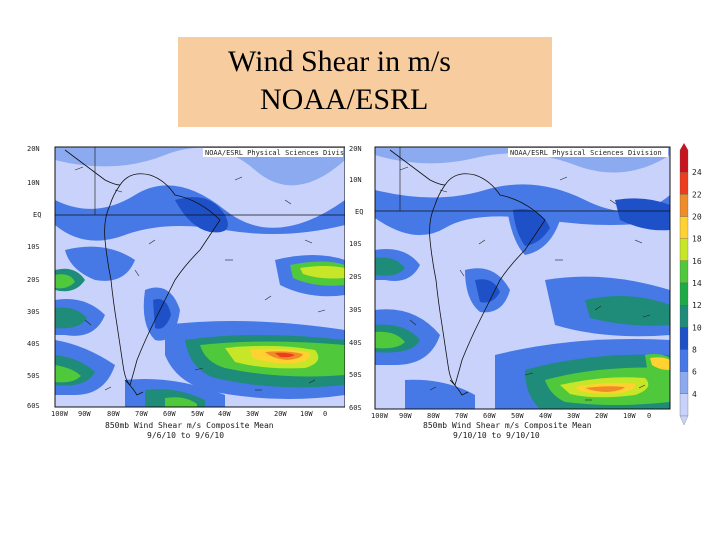 The width and height of the screenshot is (720, 540). Describe the element at coordinates (33, 183) in the screenshot. I see `left-lat-label: 10N` at that location.